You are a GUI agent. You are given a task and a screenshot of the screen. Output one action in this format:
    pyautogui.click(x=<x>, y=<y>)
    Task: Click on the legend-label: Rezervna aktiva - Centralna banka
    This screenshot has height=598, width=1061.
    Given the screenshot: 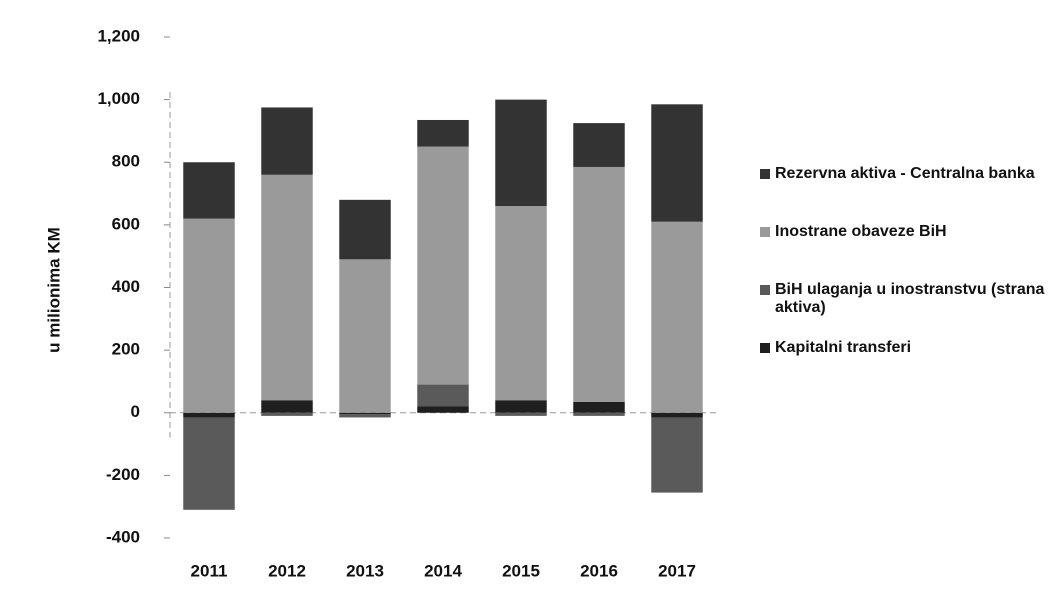 What is the action you would take?
    pyautogui.click(x=905, y=173)
    